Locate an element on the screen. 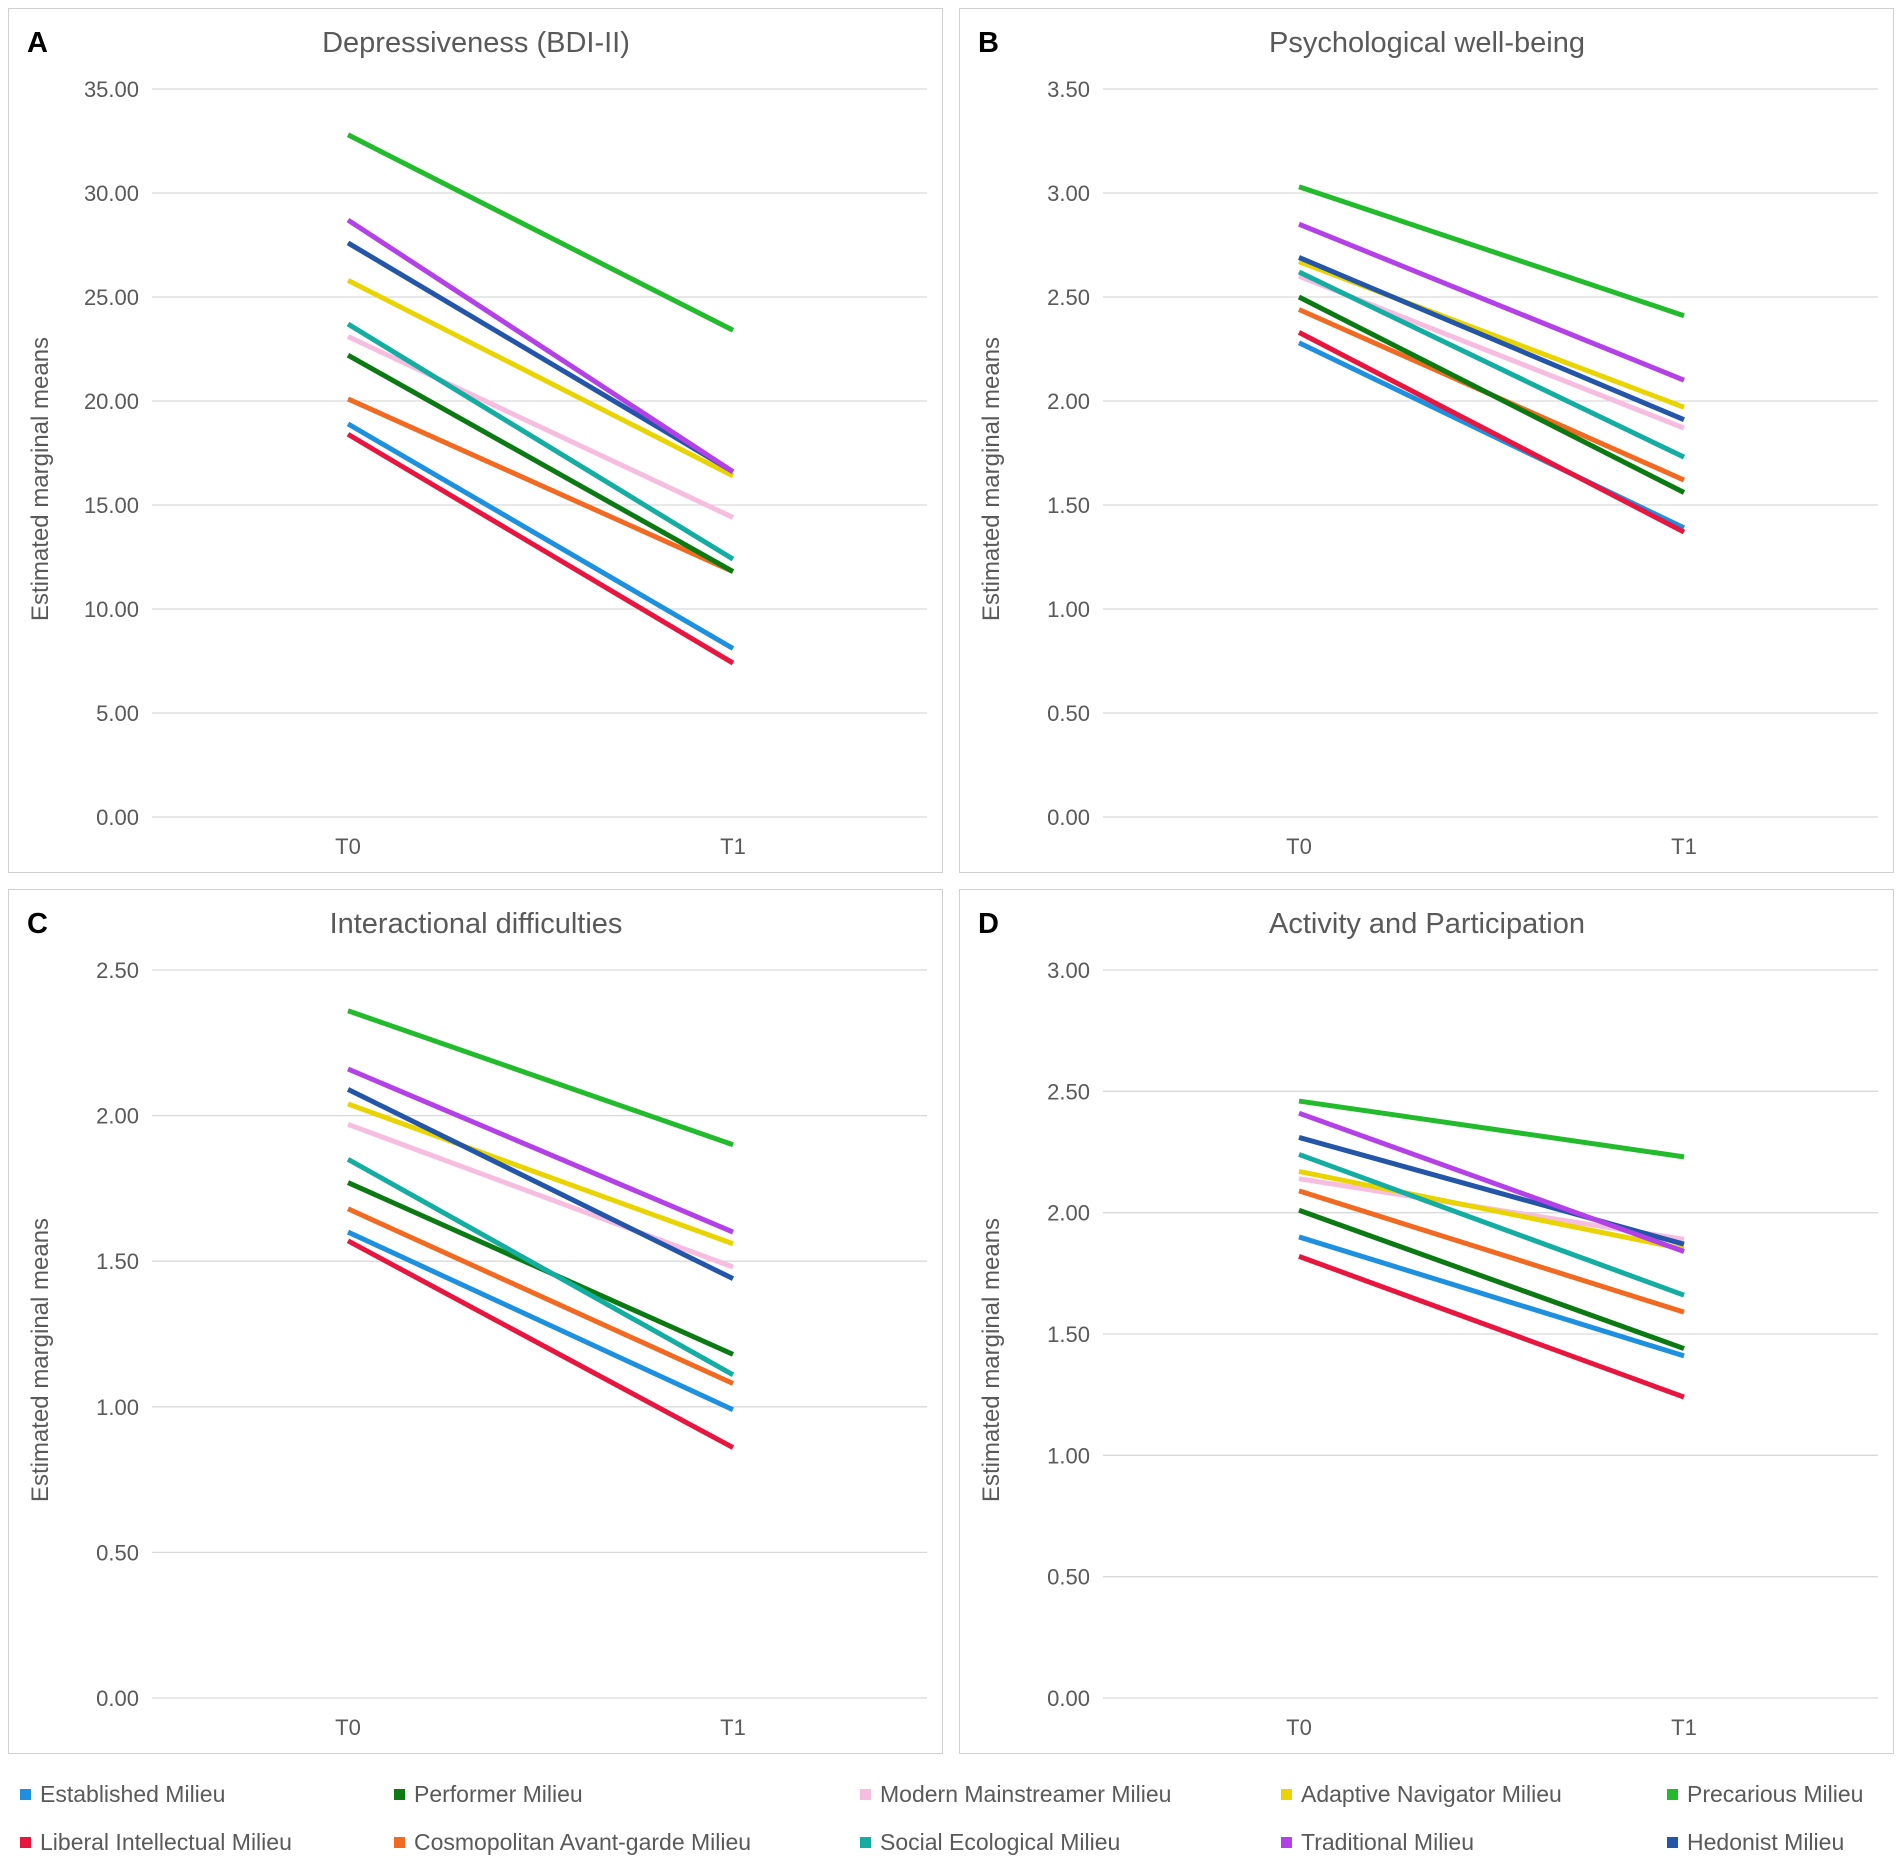 The image size is (1902, 1861). y-tick-label: 30.00 is located at coordinates (111, 193).